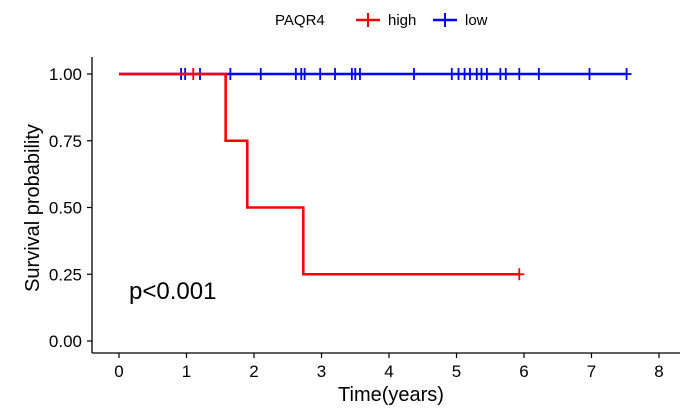 This screenshot has width=683, height=411. Describe the element at coordinates (118, 371) in the screenshot. I see `x-tick-label: 0` at that location.